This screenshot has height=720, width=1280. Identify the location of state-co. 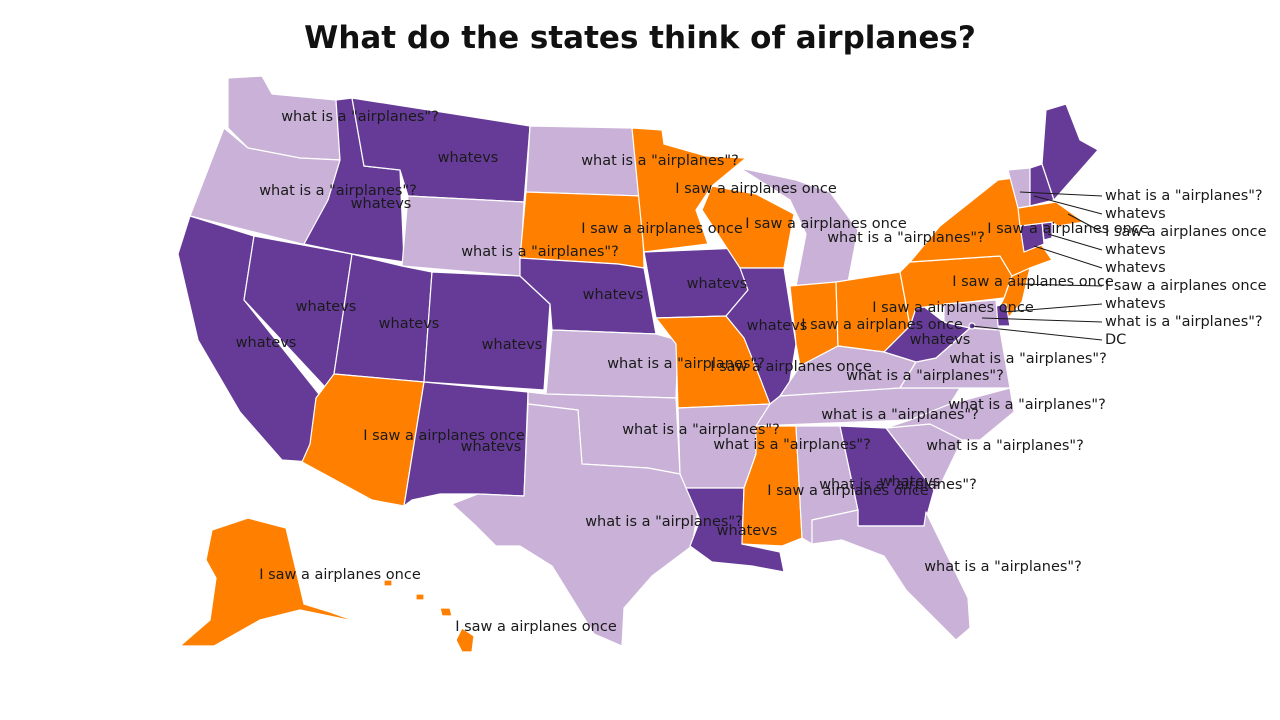
(487, 331).